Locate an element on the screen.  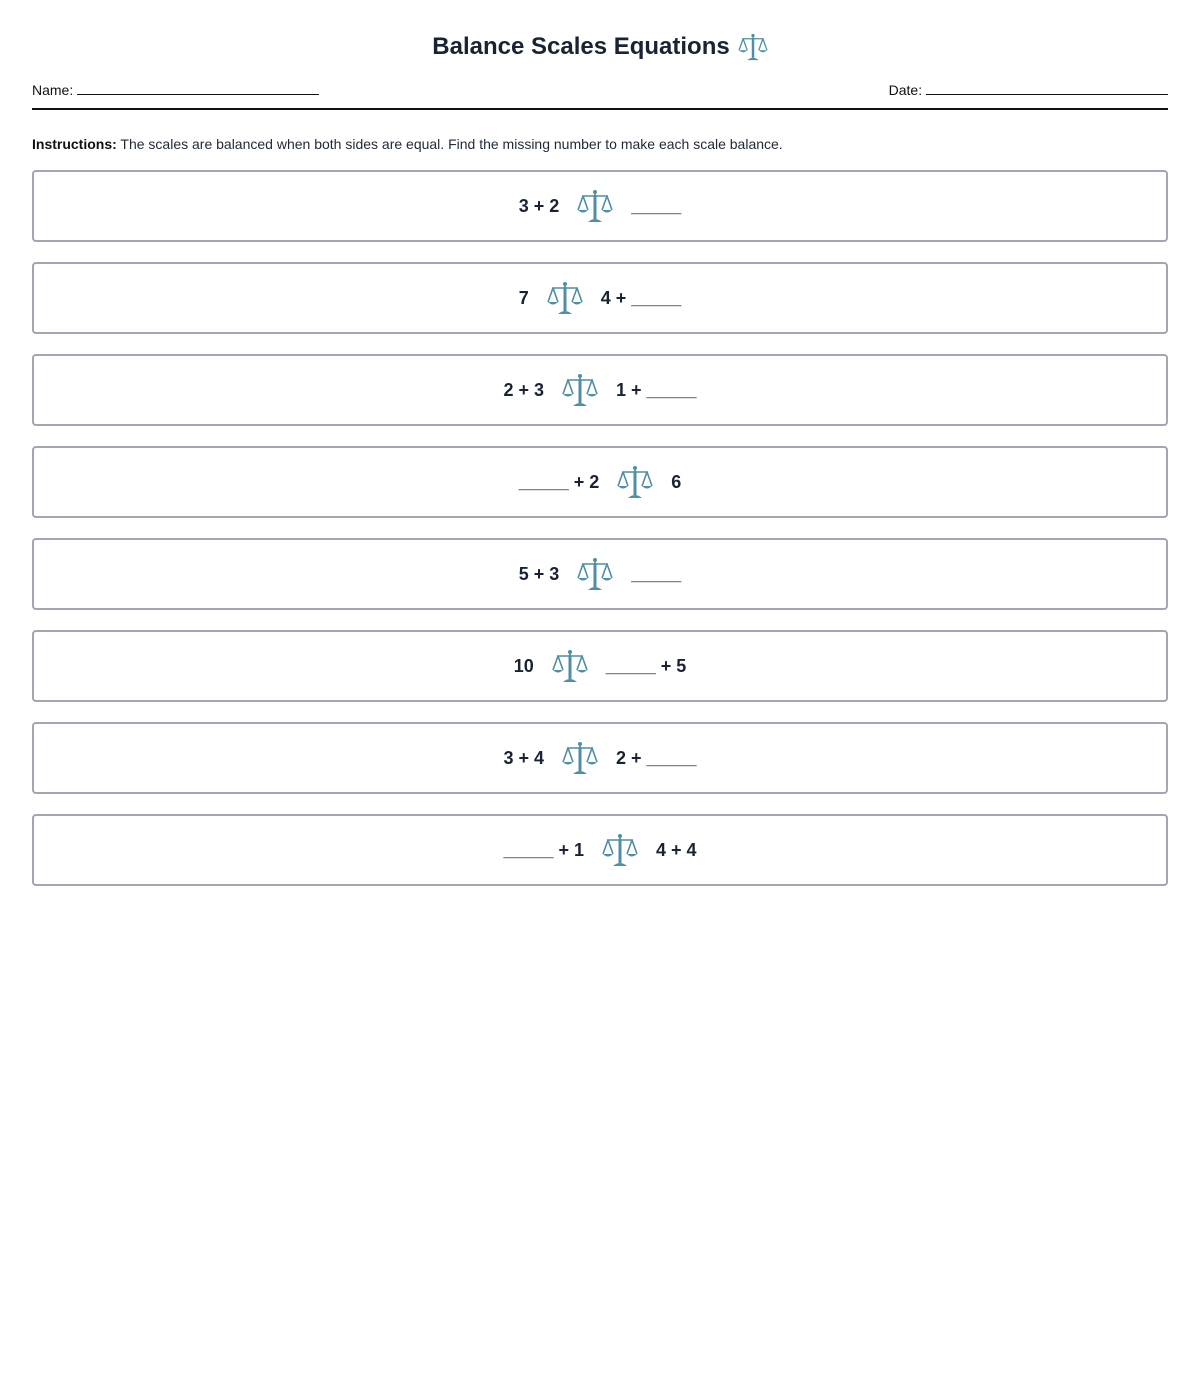
problem-box: _____ + 2 6 is located at coordinates (600, 482).